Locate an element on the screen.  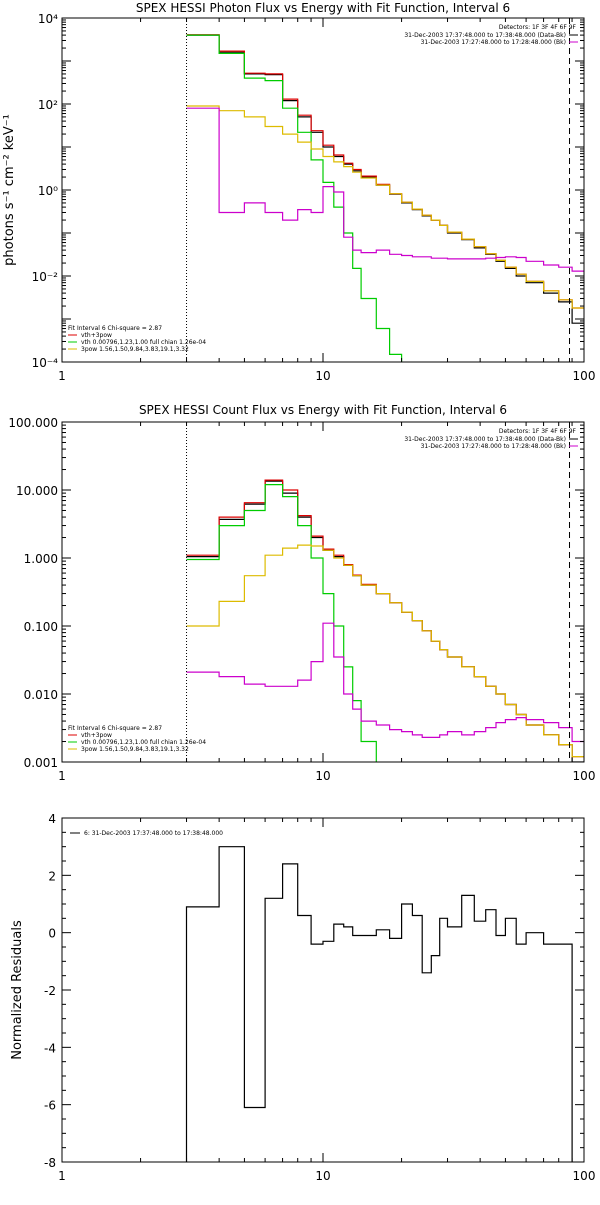
y-tick-label: -2 is located at coordinates (50, 991).